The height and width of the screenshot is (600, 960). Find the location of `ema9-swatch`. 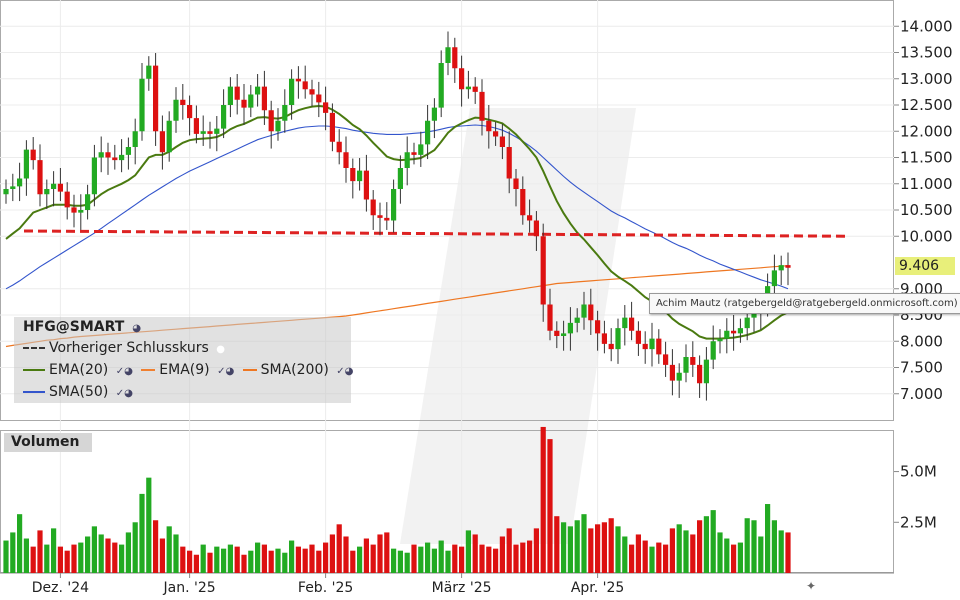

ema9-swatch is located at coordinates (148, 370).